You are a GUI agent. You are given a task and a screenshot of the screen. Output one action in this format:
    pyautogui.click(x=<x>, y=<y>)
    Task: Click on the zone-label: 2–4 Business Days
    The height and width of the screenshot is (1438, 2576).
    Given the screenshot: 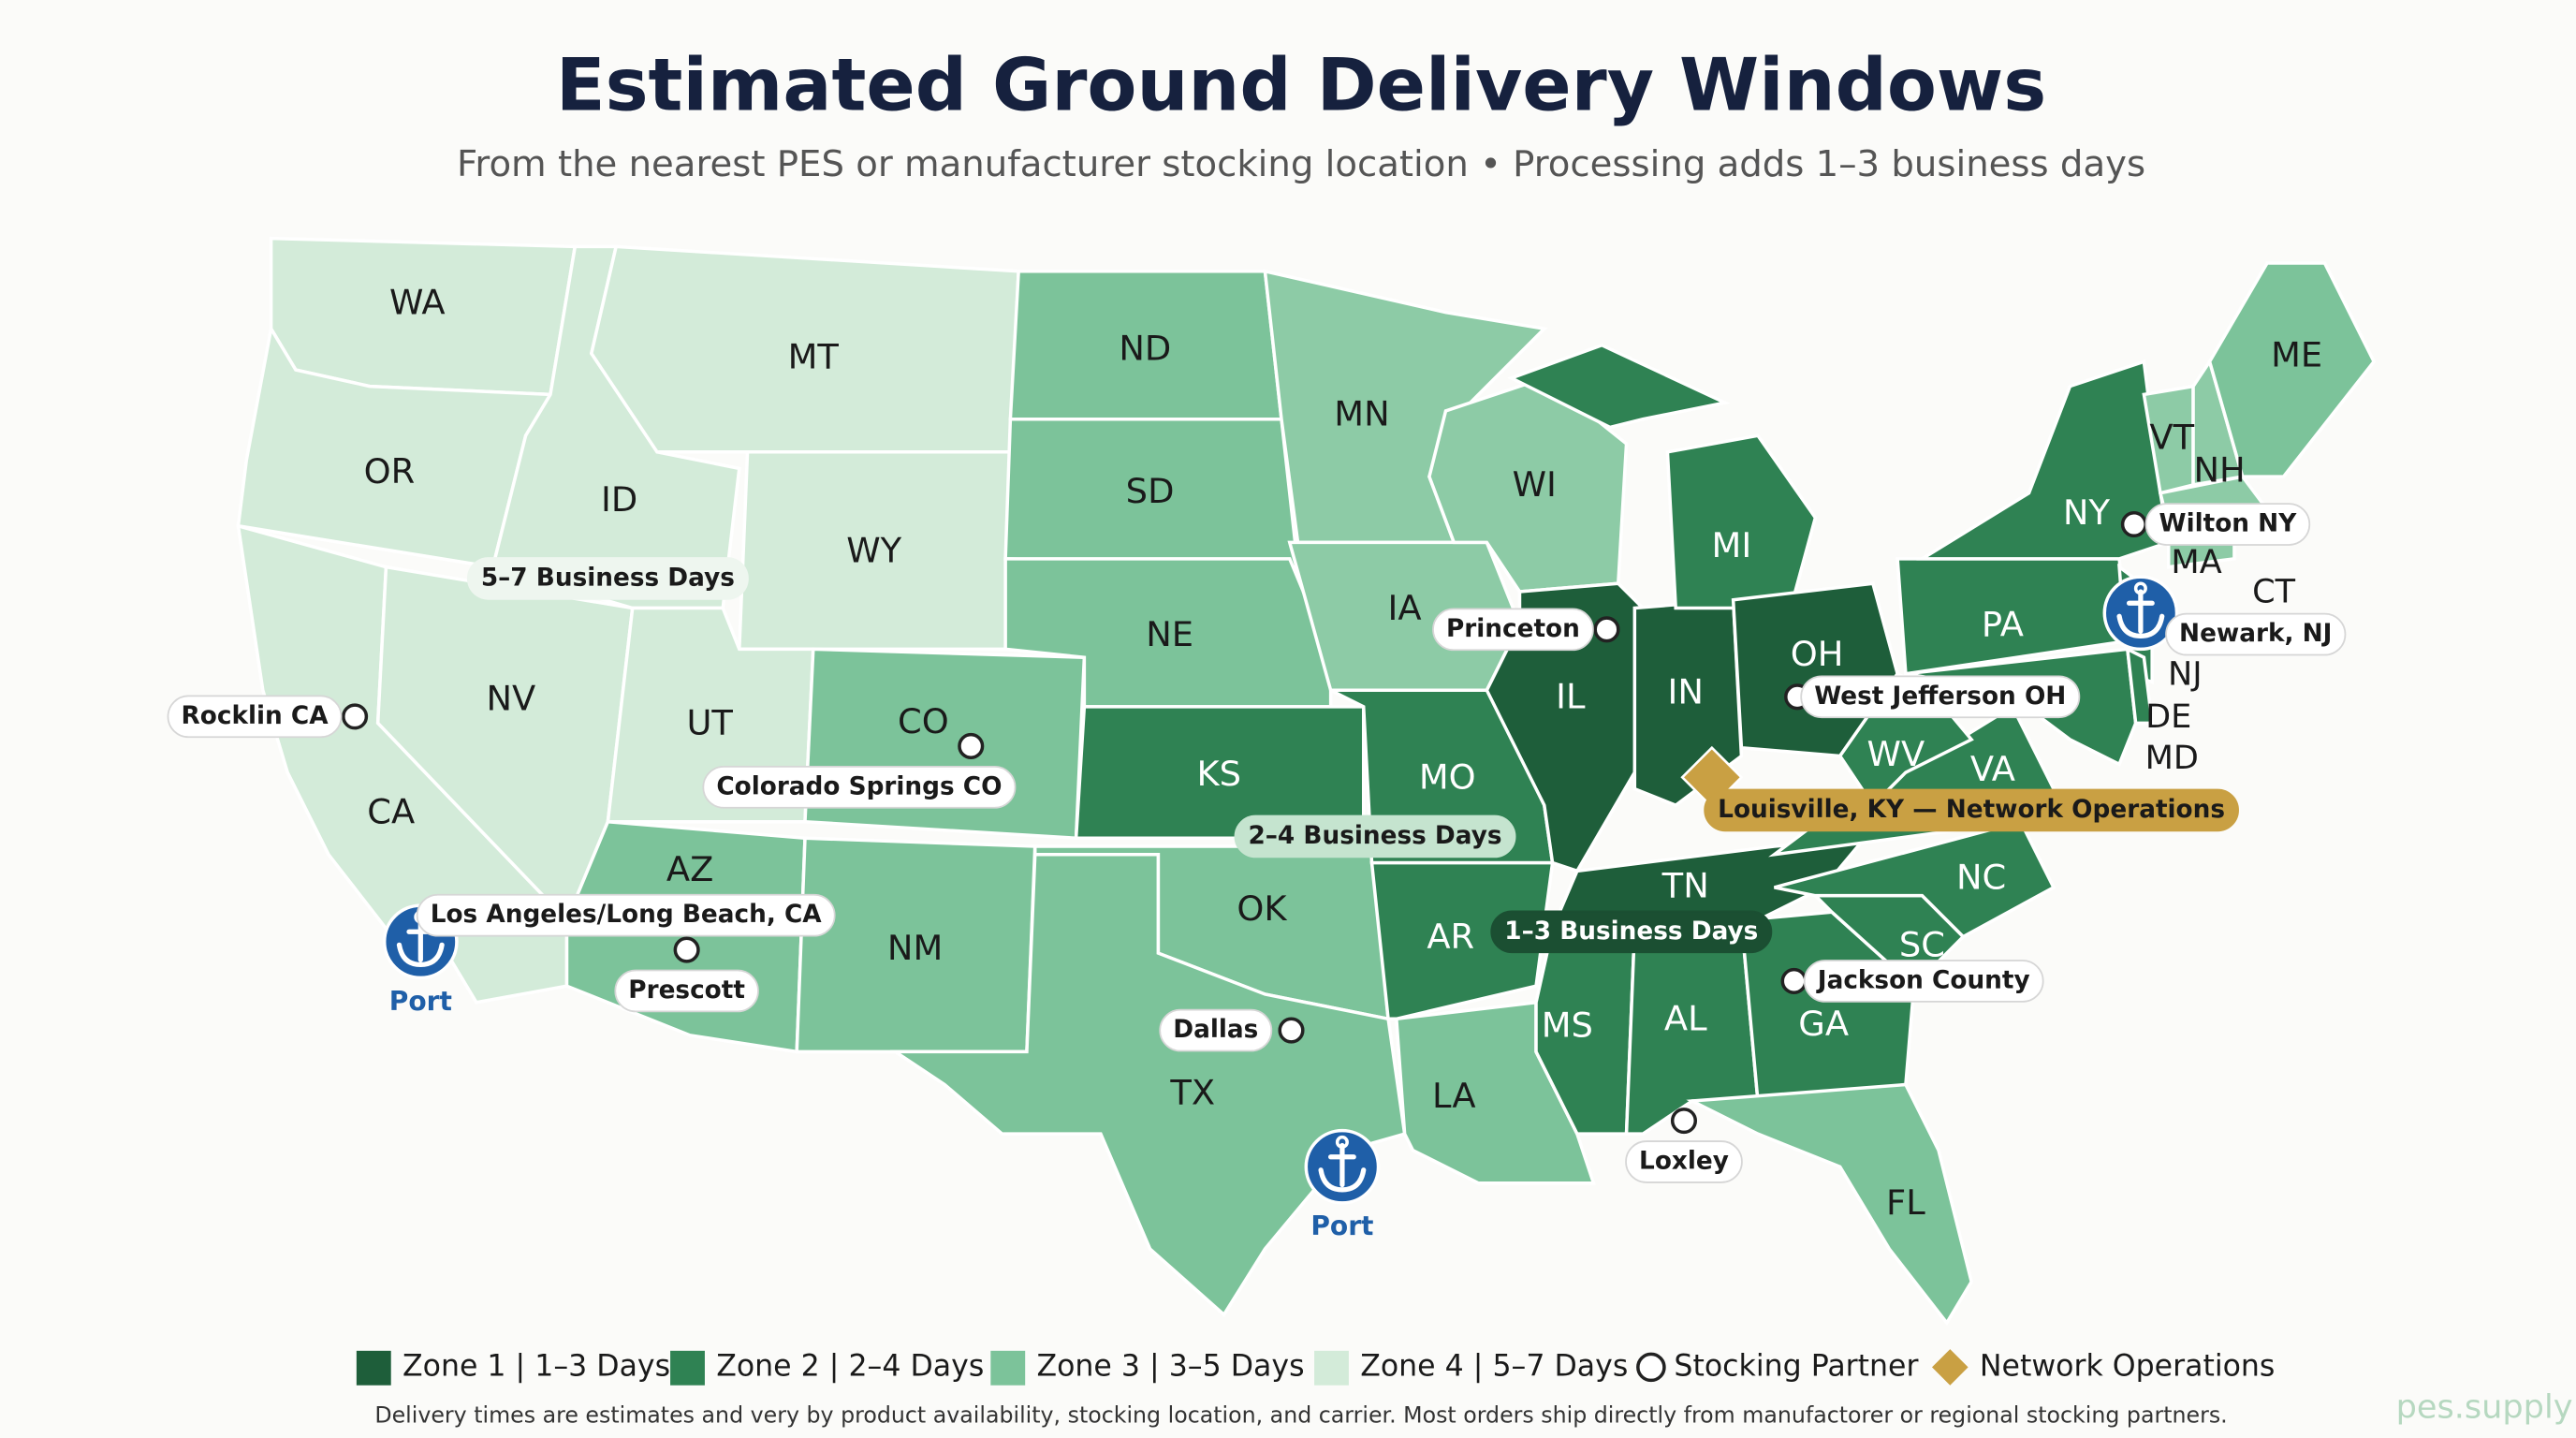 What is the action you would take?
    pyautogui.click(x=1374, y=836)
    